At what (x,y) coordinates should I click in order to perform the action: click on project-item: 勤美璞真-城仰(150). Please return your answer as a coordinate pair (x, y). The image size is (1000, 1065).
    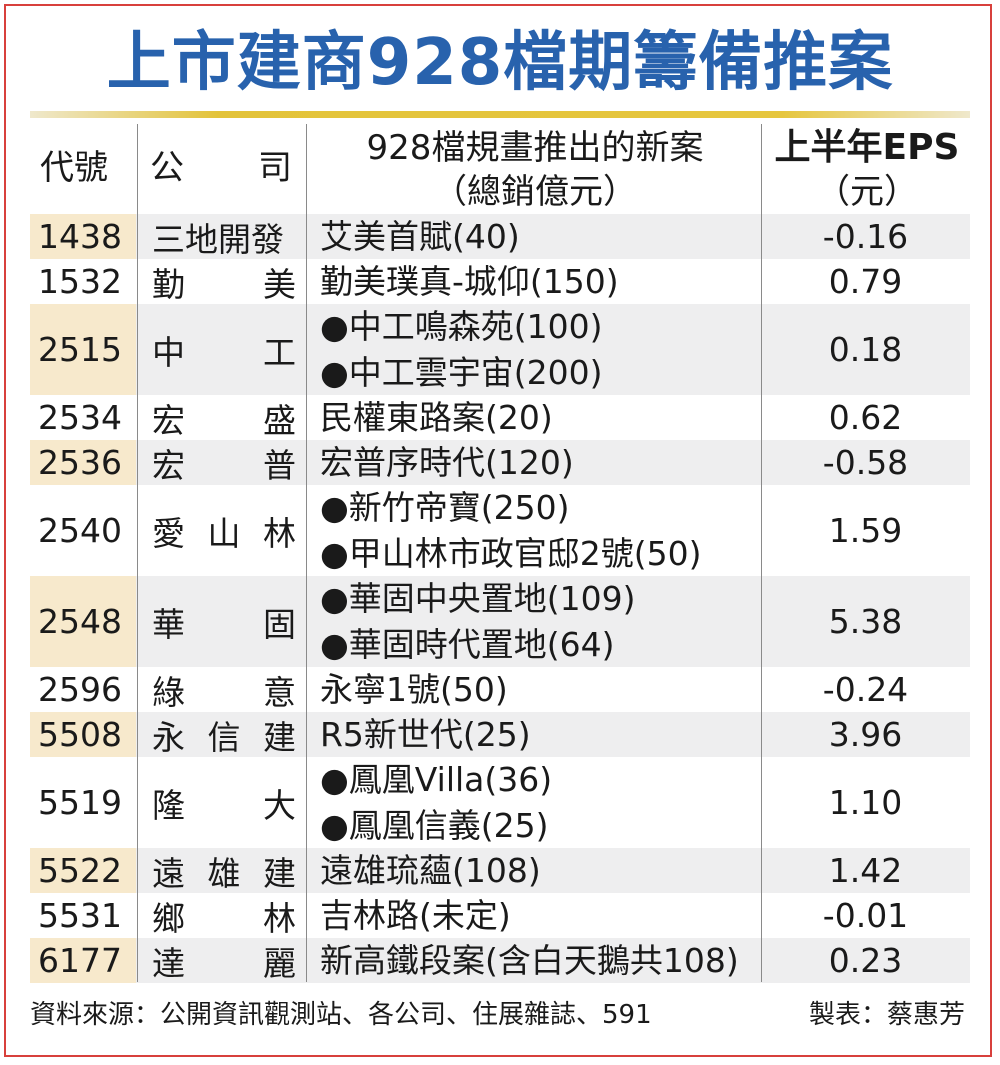
    Looking at the image, I should click on (469, 281).